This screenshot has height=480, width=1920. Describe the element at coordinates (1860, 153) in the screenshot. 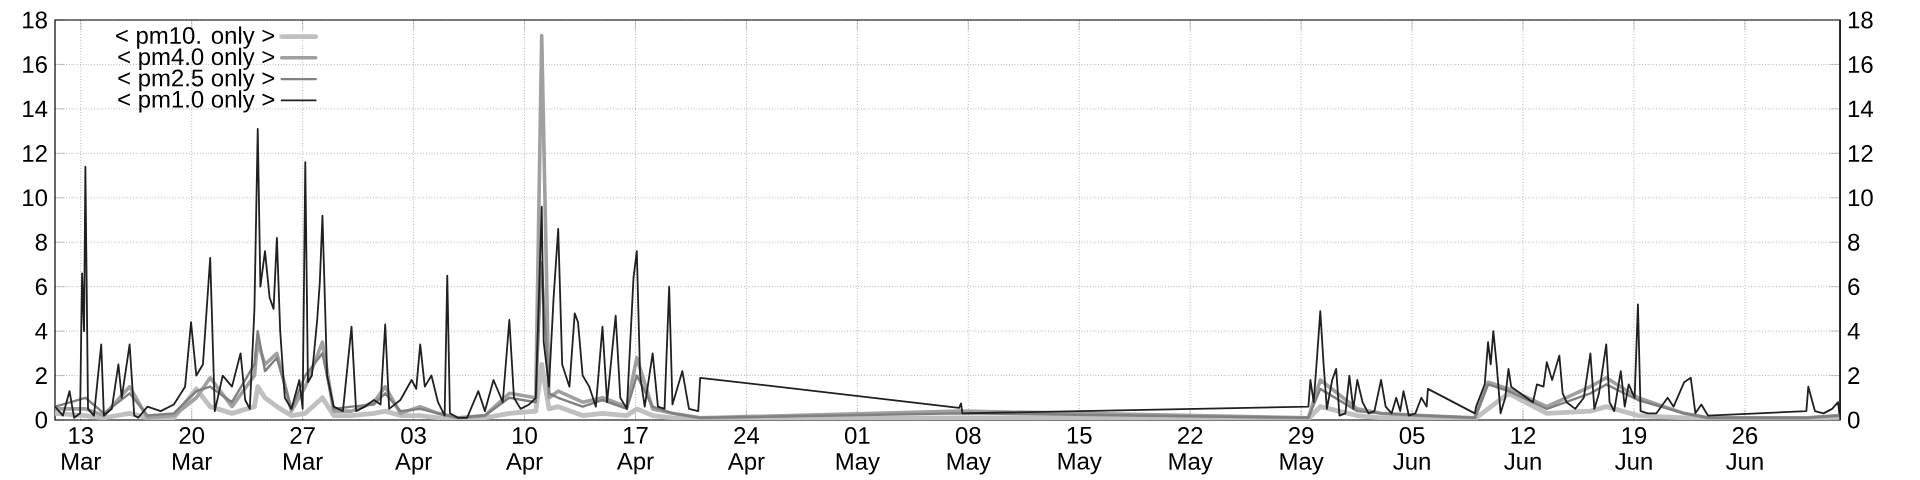

I see `y-tick-label: 12` at that location.